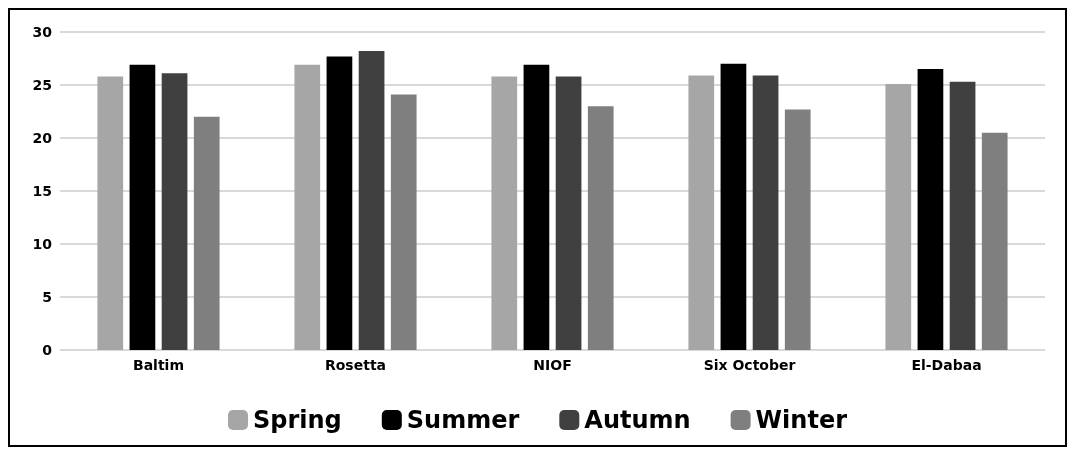  I want to click on legend-label: Winter, so click(801, 420).